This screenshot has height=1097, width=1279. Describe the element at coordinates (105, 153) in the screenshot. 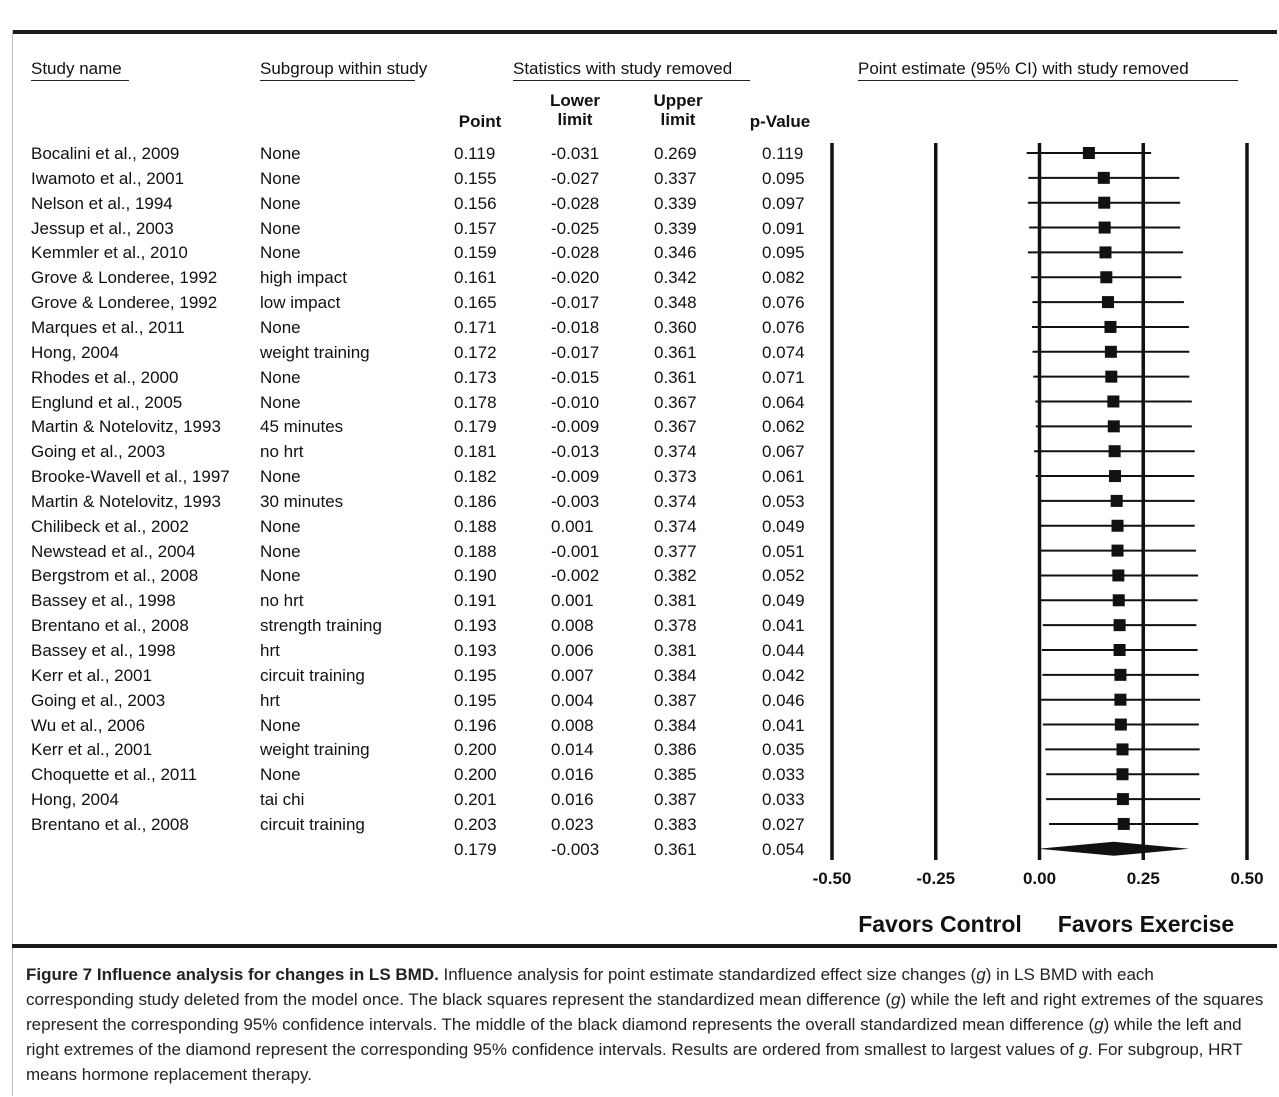

I see `cell-study: Bocalini et al., 2009` at that location.